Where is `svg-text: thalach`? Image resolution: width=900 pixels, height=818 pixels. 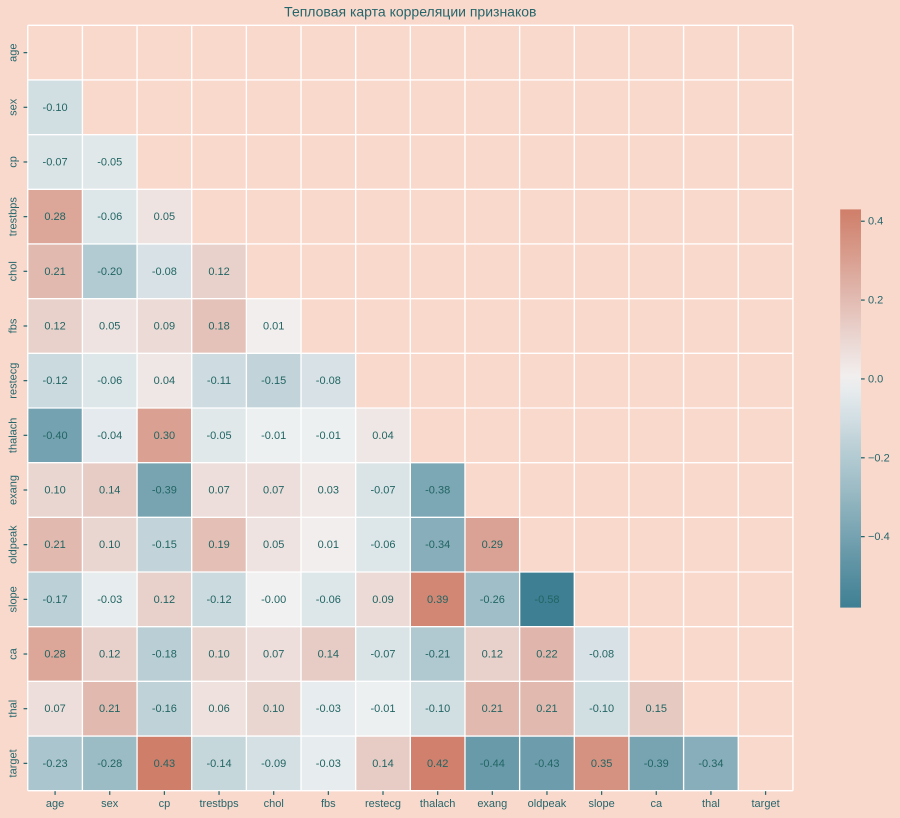
svg-text: thalach is located at coordinates (437, 804).